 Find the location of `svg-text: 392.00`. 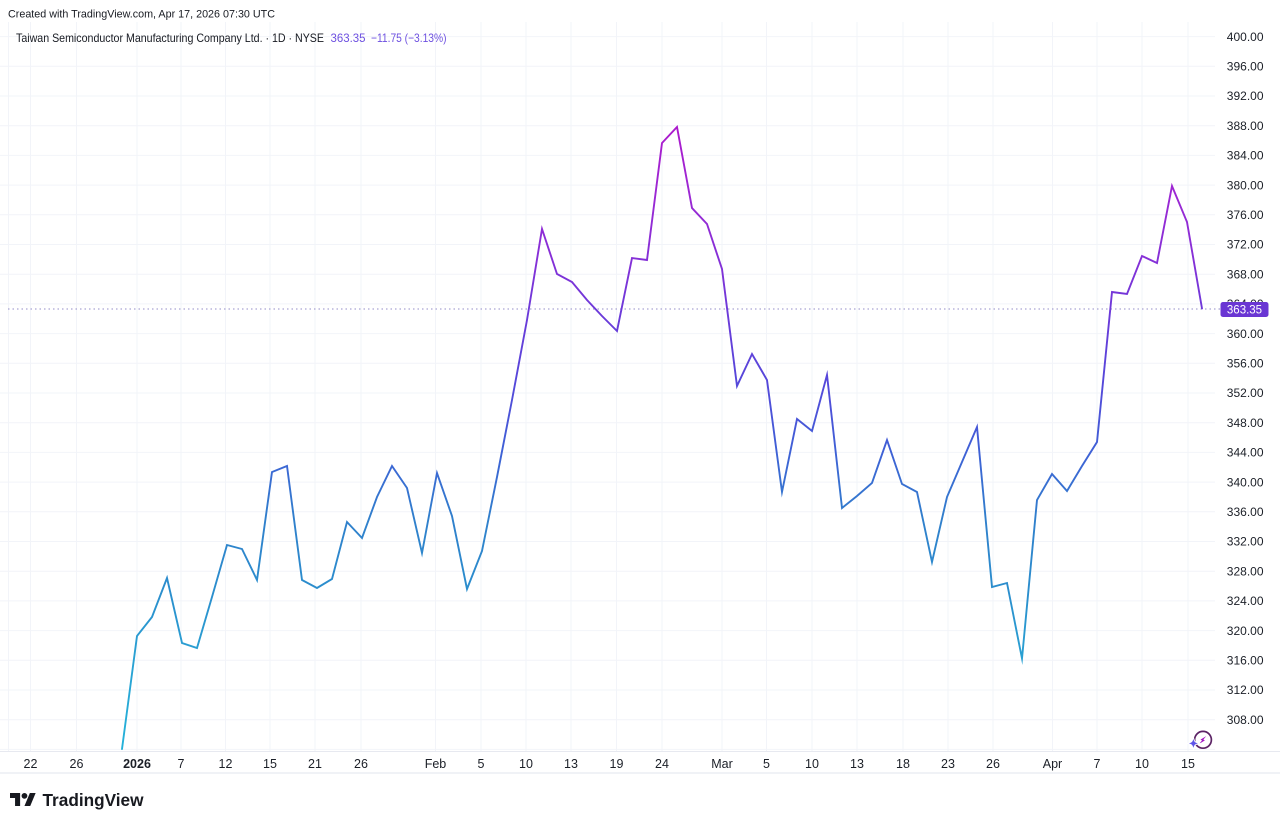

svg-text: 392.00 is located at coordinates (1245, 96).